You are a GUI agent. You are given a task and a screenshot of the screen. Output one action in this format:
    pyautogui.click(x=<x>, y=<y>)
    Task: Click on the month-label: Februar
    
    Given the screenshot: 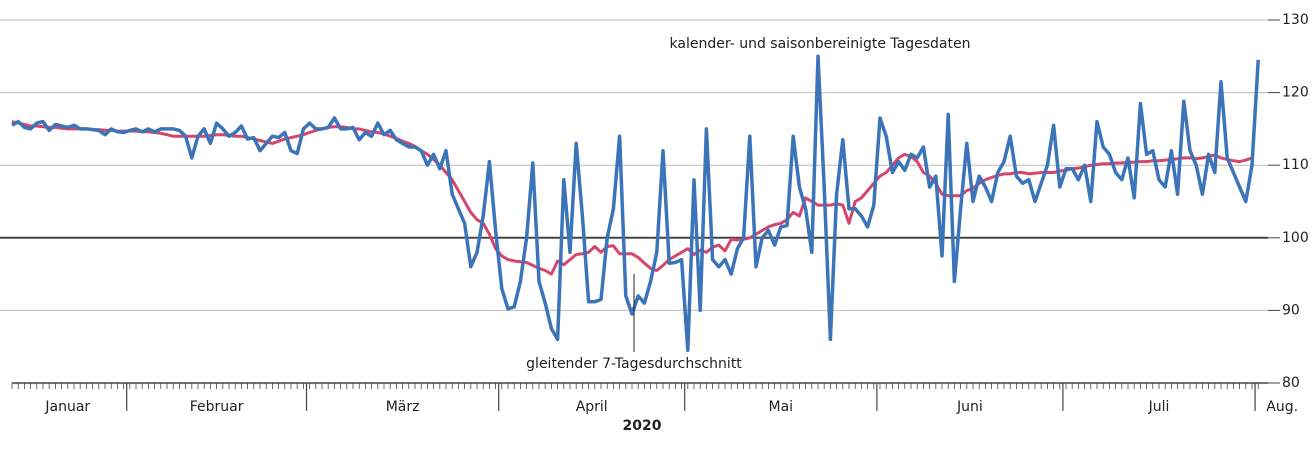 What is the action you would take?
    pyautogui.click(x=217, y=407)
    